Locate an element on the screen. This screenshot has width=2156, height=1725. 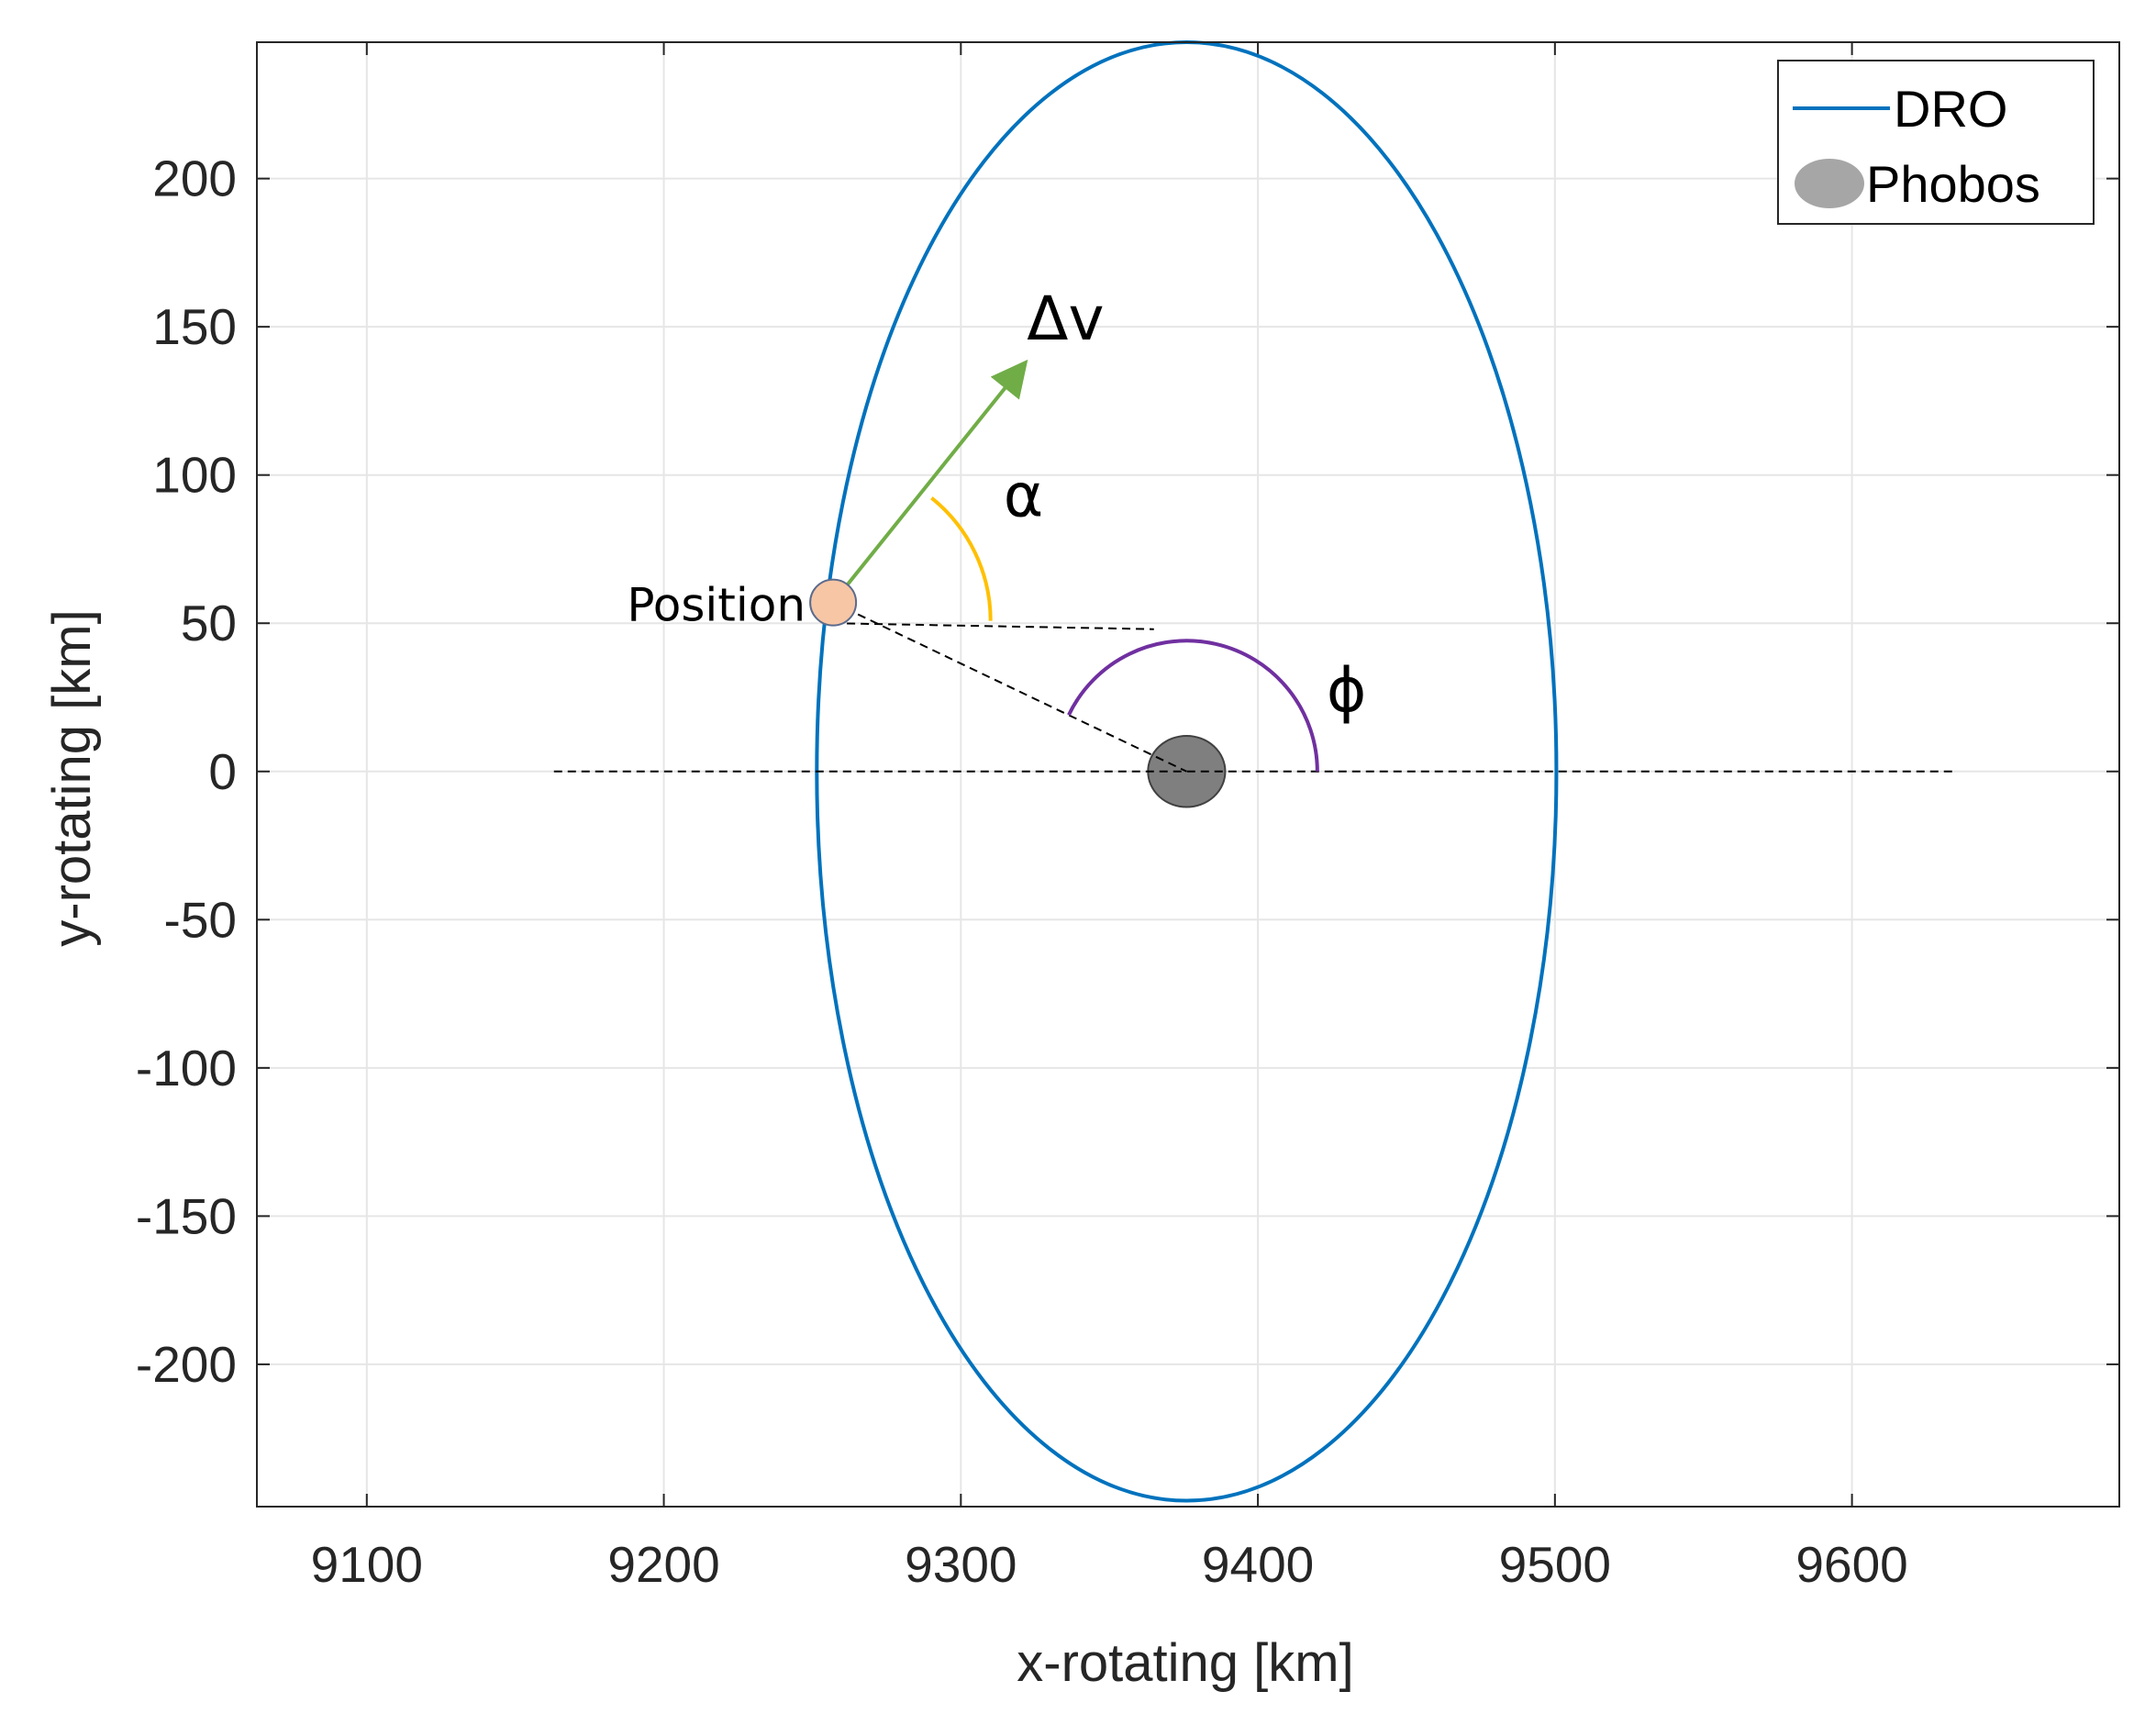
phi-label: ϕ is located at coordinates (1347, 690).